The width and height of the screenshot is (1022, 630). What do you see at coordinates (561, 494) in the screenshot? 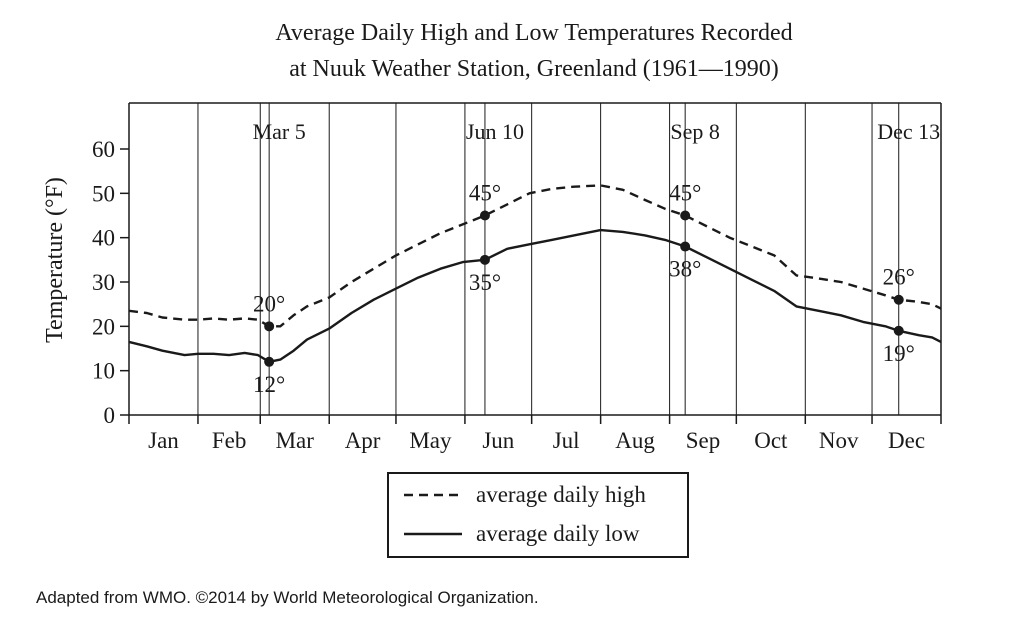
I see `legend-high-label: average daily high` at bounding box center [561, 494].